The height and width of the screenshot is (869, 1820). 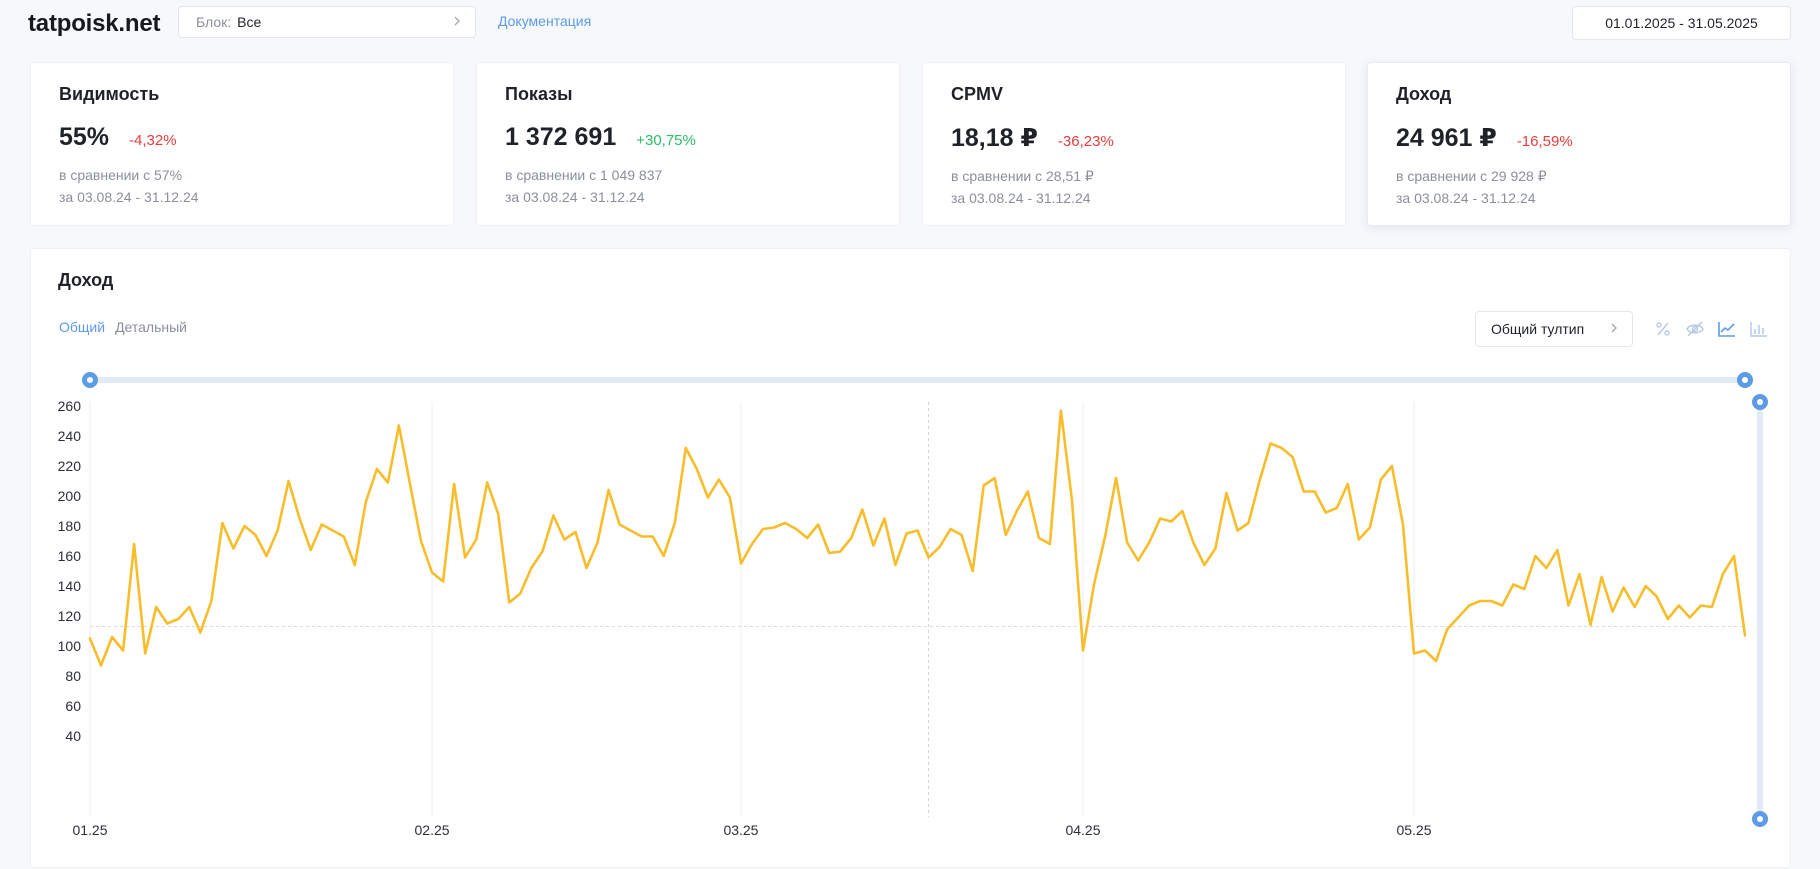 What do you see at coordinates (1544, 141) in the screenshot?
I see `card-delta: -16,59%` at bounding box center [1544, 141].